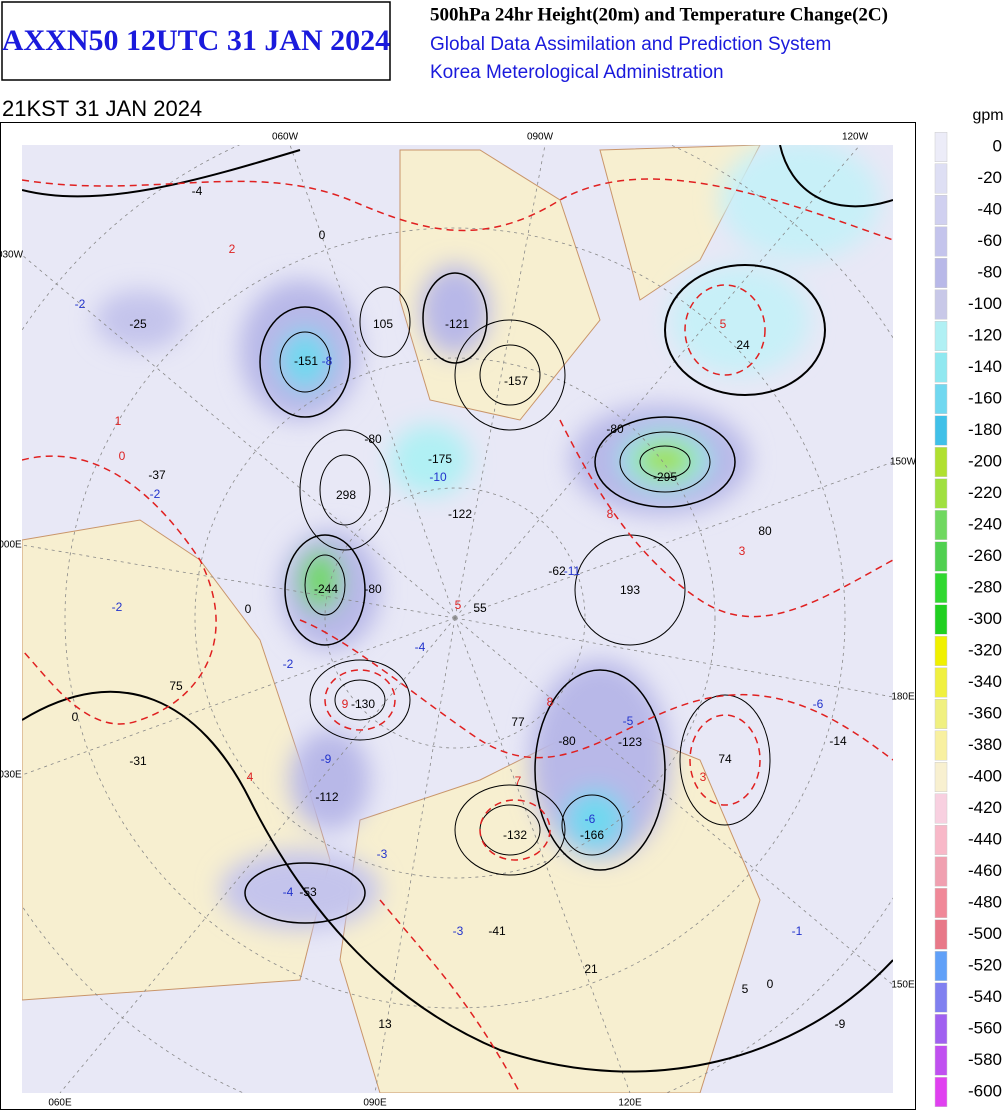 This screenshot has height=1115, width=1003. I want to click on axis-label: 090E, so click(375, 1103).